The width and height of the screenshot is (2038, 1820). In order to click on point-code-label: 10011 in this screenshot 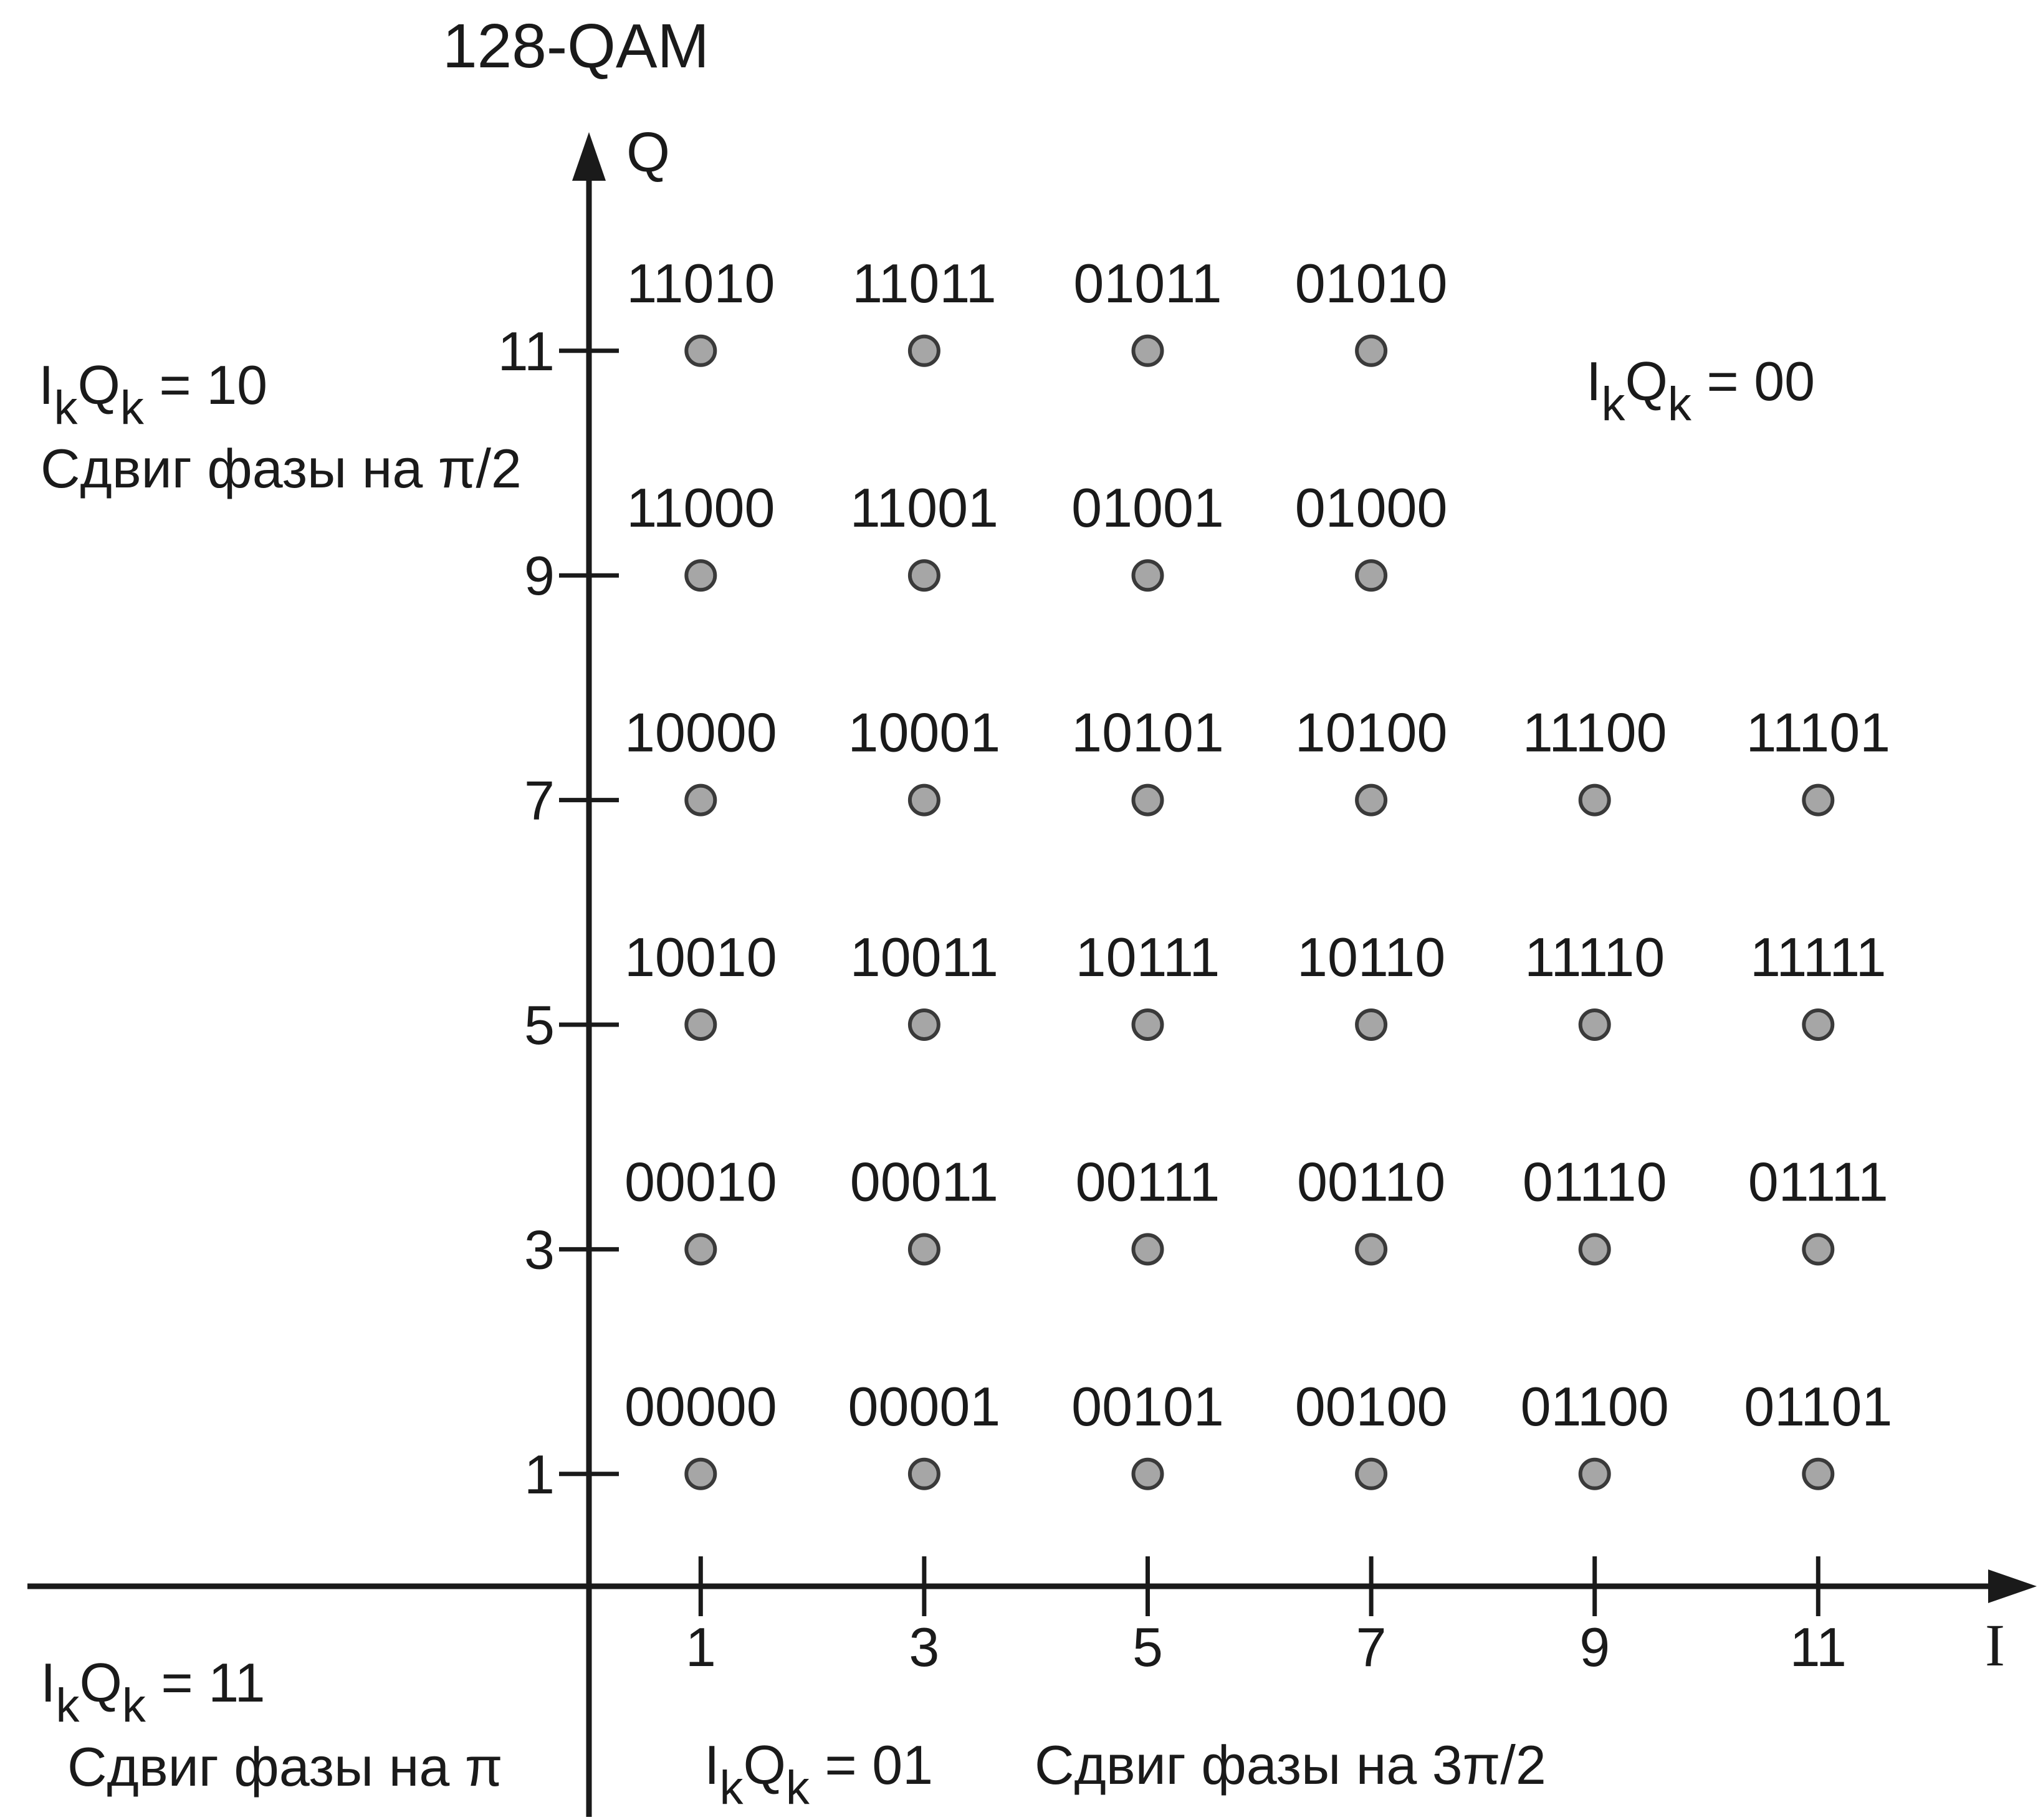, I will do `click(924, 957)`.